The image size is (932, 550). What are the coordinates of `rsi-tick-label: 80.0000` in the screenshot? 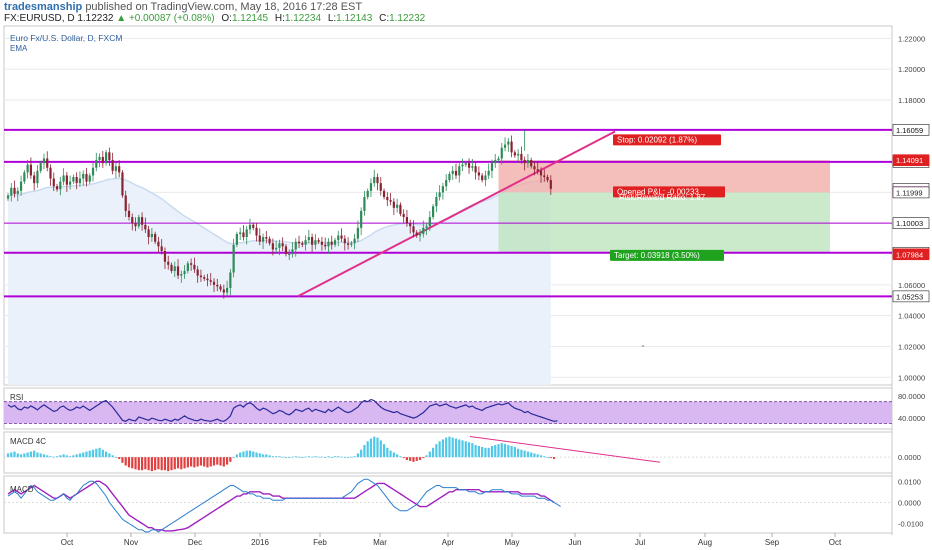 It's located at (911, 396).